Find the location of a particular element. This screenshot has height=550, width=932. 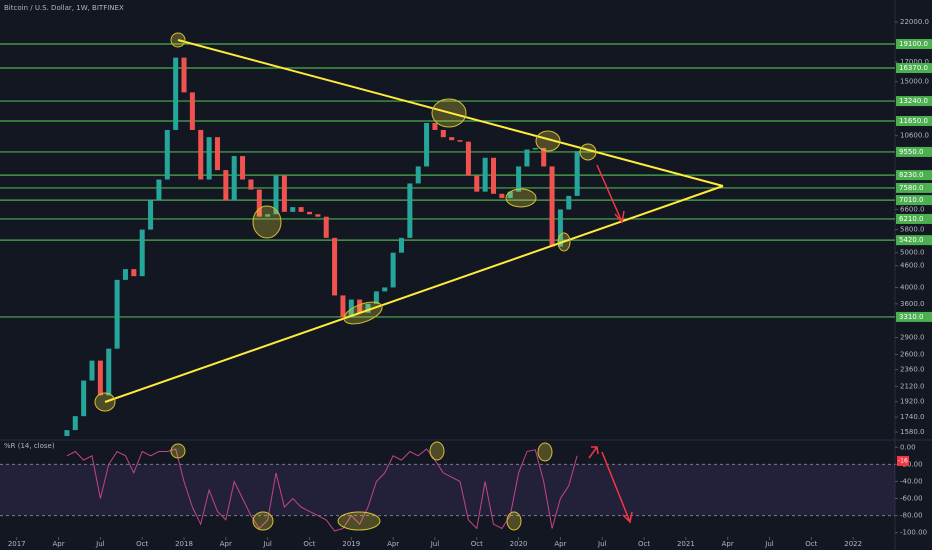

y-tick-label: 2900.0 is located at coordinates (912, 338).